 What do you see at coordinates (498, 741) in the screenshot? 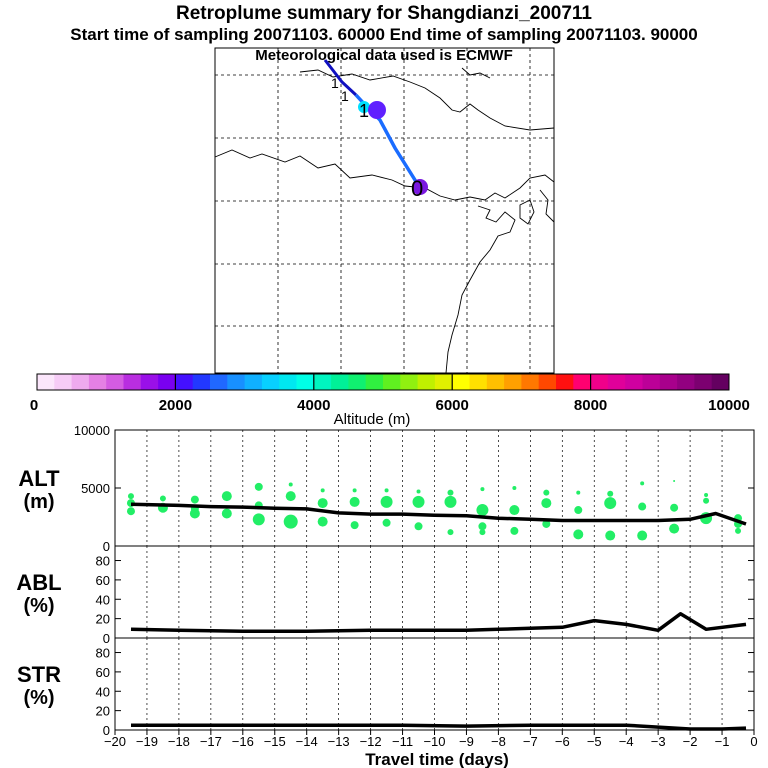
I see `x-tick-label: −8` at bounding box center [498, 741].